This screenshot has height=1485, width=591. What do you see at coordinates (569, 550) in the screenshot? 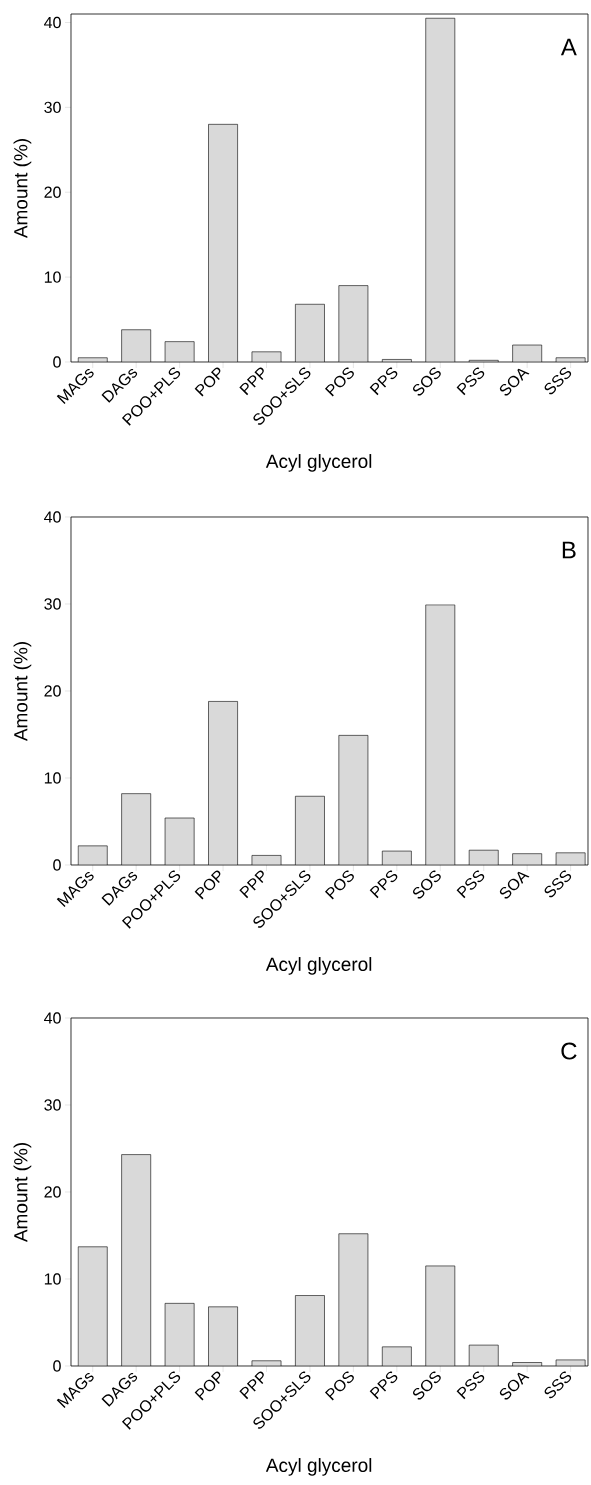
I see `annotation: B` at bounding box center [569, 550].